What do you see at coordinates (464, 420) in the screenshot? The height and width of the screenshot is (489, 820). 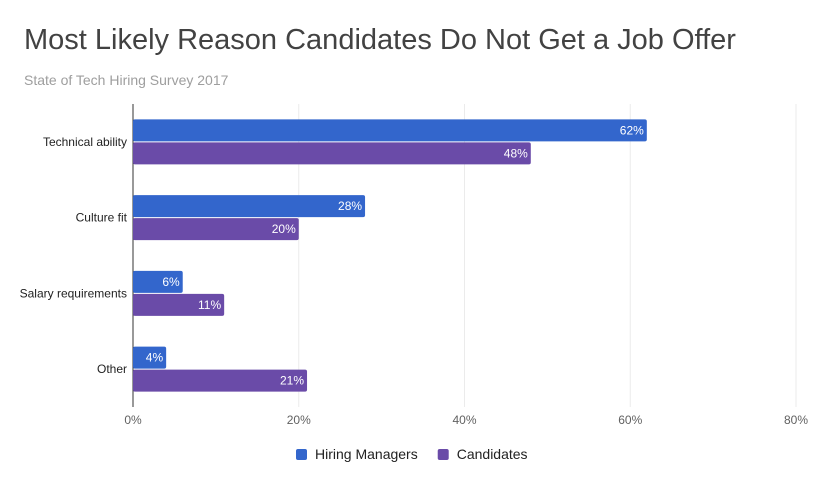 I see `x-tick-label: 40%` at bounding box center [464, 420].